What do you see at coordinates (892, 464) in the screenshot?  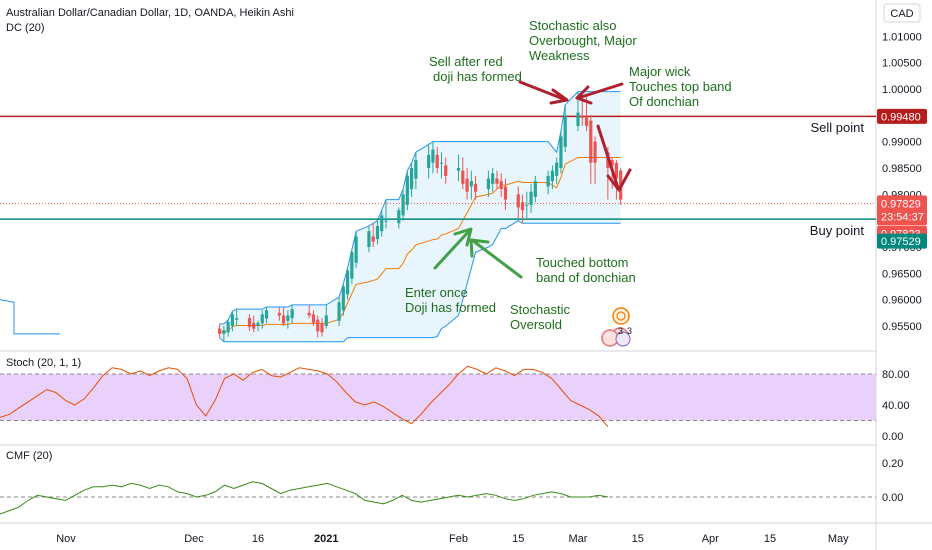 I see `cmf-tick-label: 0.20` at bounding box center [892, 464].